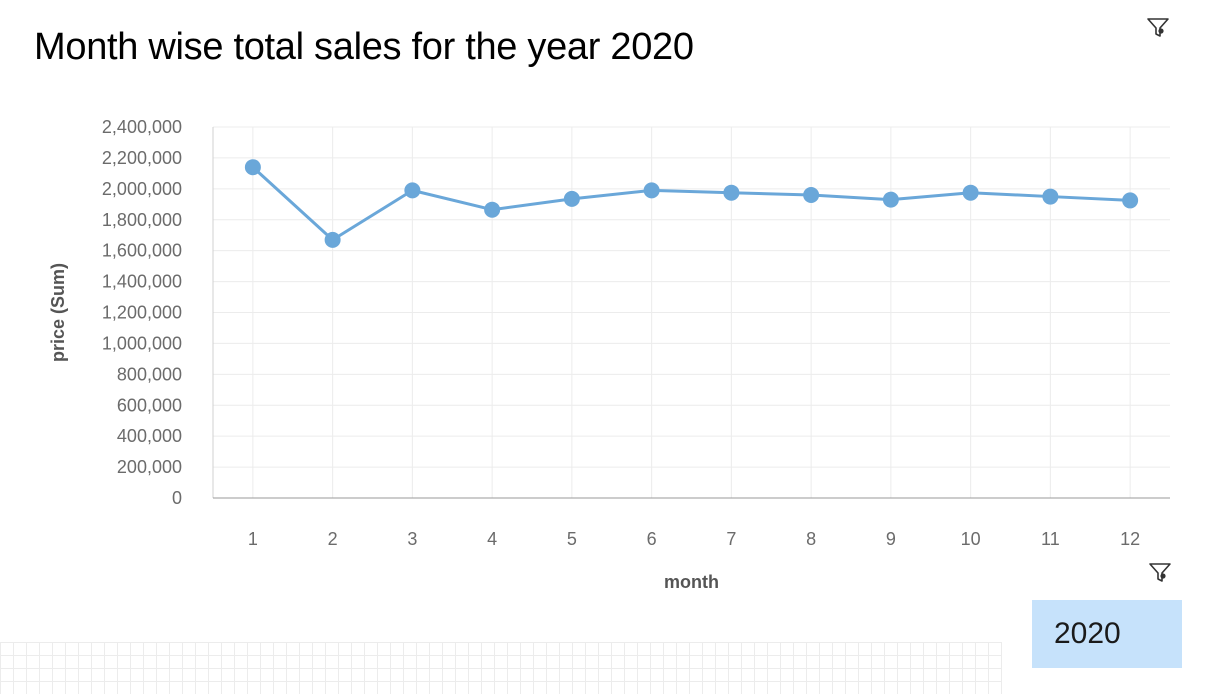 The image size is (1206, 694). I want to click on y-tick-label: 1,600,000, so click(142, 251).